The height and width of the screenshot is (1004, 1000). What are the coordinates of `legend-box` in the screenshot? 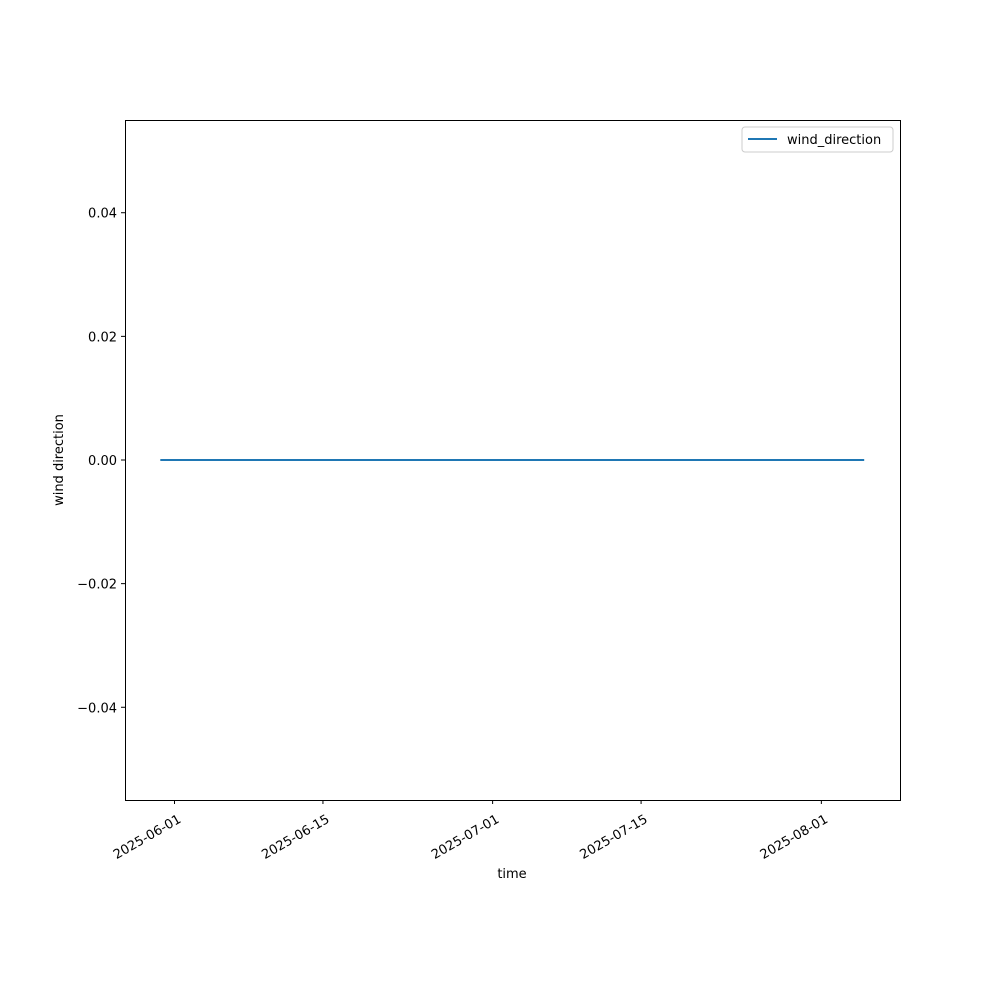 It's located at (817, 139).